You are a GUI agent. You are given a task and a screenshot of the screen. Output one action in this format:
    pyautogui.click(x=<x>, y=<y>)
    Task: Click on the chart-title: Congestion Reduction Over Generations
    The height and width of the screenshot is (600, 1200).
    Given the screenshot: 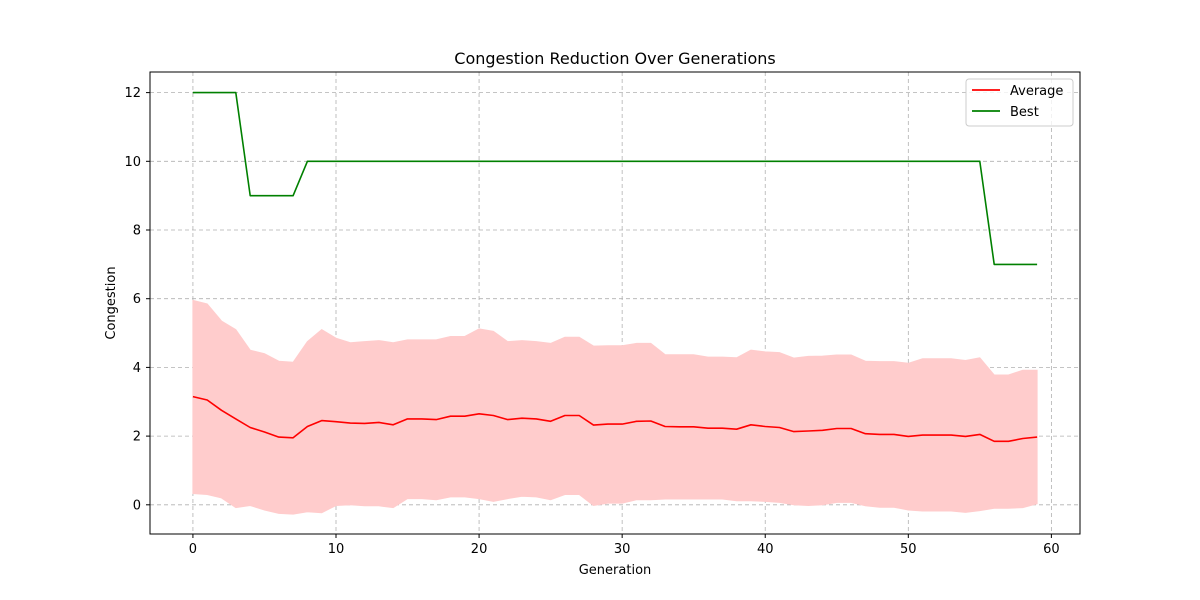 What is the action you would take?
    pyautogui.click(x=614, y=58)
    